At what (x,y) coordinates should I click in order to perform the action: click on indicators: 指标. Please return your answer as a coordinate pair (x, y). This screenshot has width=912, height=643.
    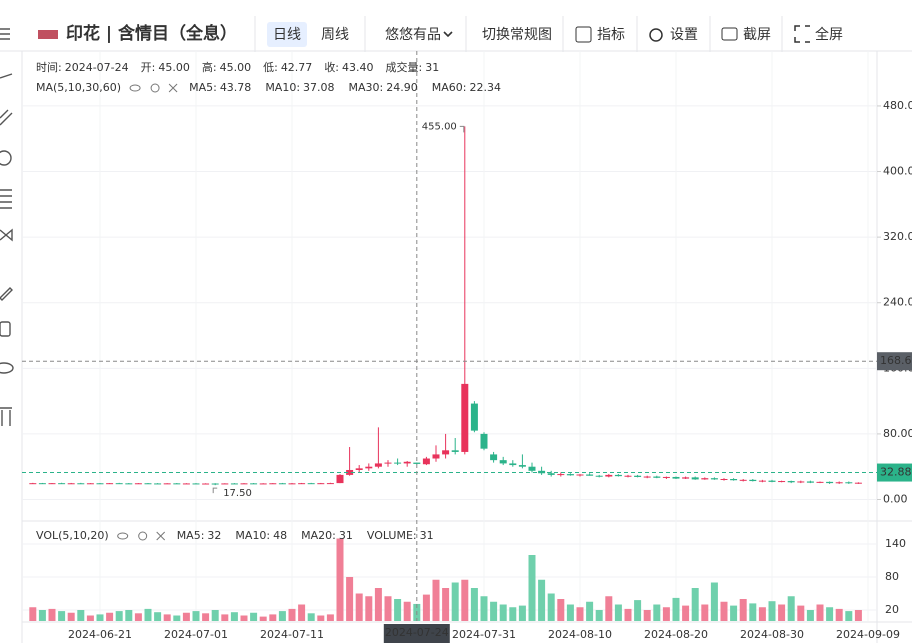
    Looking at the image, I should click on (611, 35).